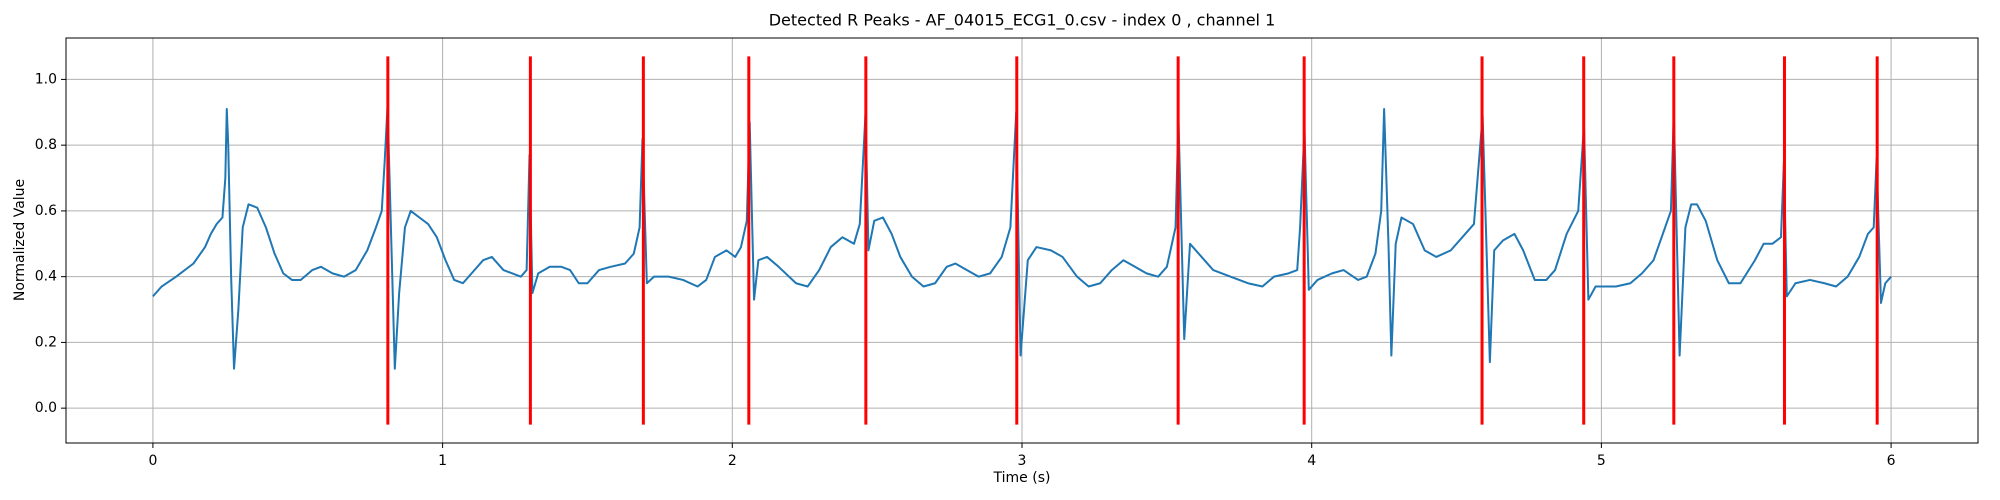 This screenshot has width=2000, height=500. Describe the element at coordinates (46, 145) in the screenshot. I see `y-tick-label: 0.8` at that location.